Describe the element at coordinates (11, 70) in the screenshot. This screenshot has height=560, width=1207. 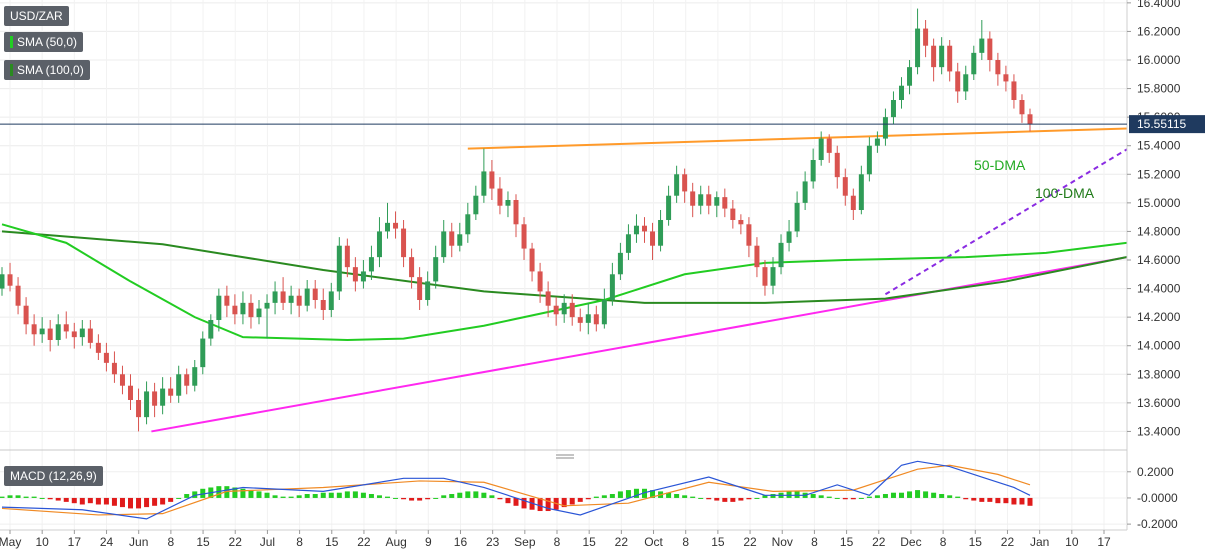
I see `sma100-swatch` at that location.